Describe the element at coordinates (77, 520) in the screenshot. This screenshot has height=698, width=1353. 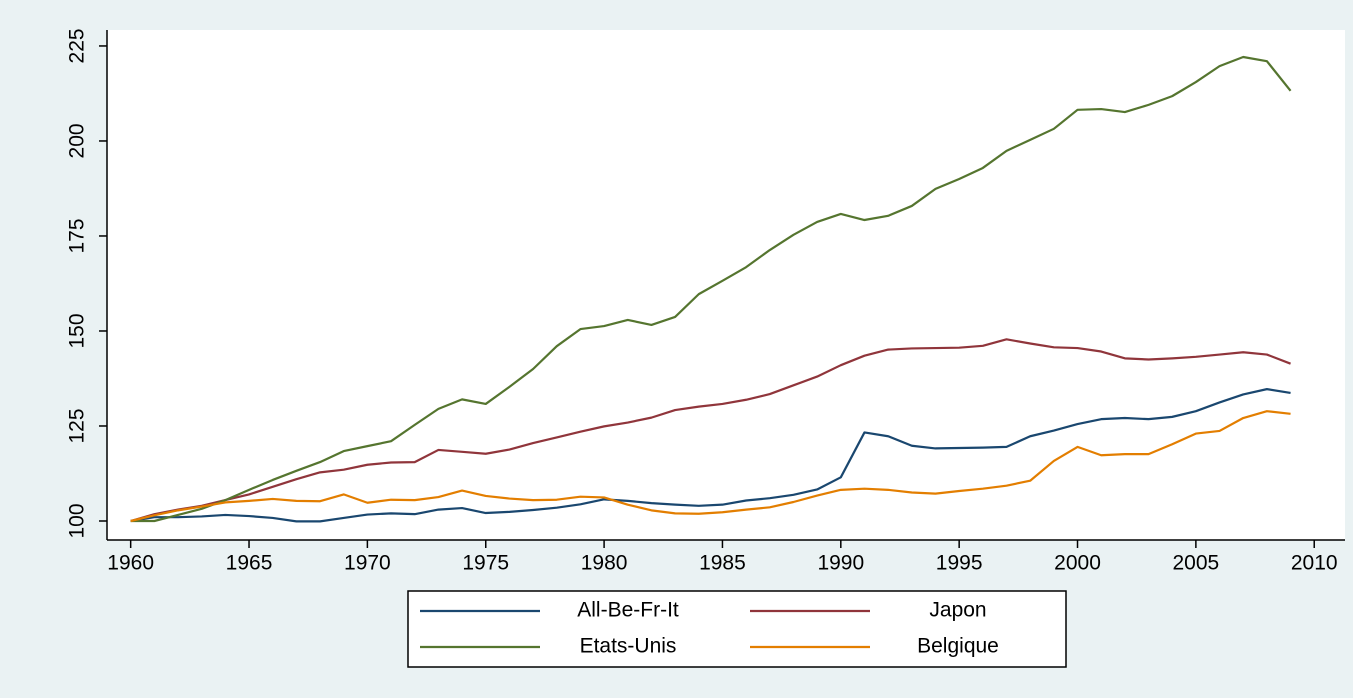
I see `y-tick-label: 100` at that location.